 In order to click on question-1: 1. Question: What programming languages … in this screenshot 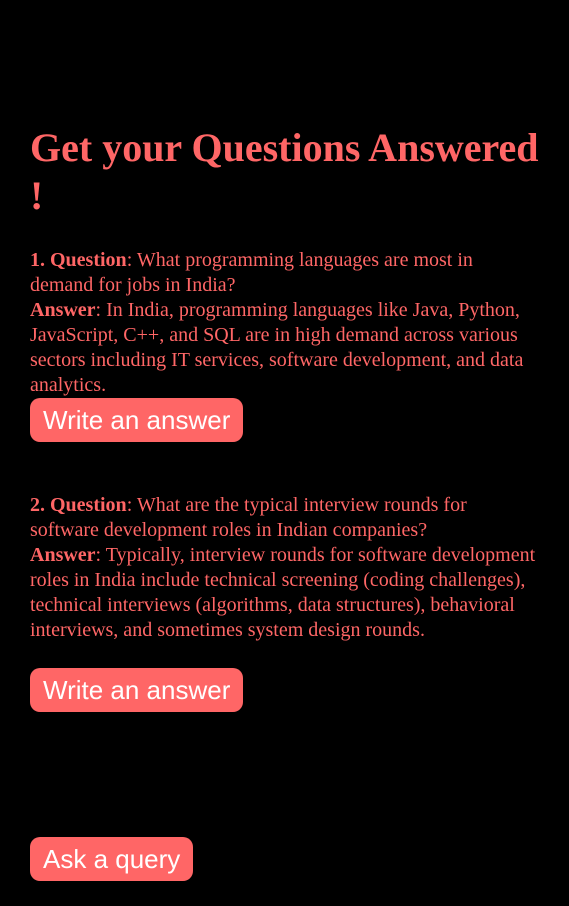, I will do `click(285, 273)`.